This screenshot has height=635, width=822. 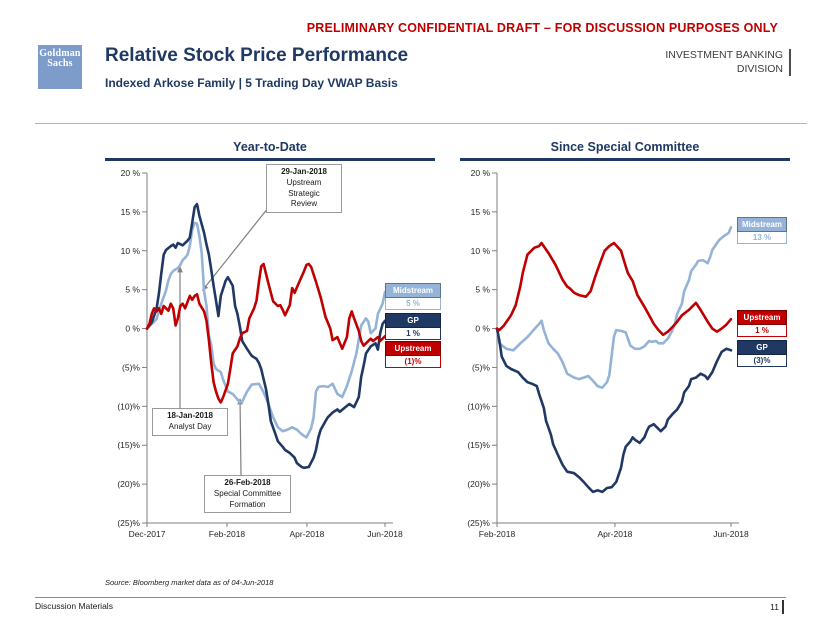 What do you see at coordinates (257, 55) in the screenshot?
I see `page-title: Relative Stock Price Performance` at bounding box center [257, 55].